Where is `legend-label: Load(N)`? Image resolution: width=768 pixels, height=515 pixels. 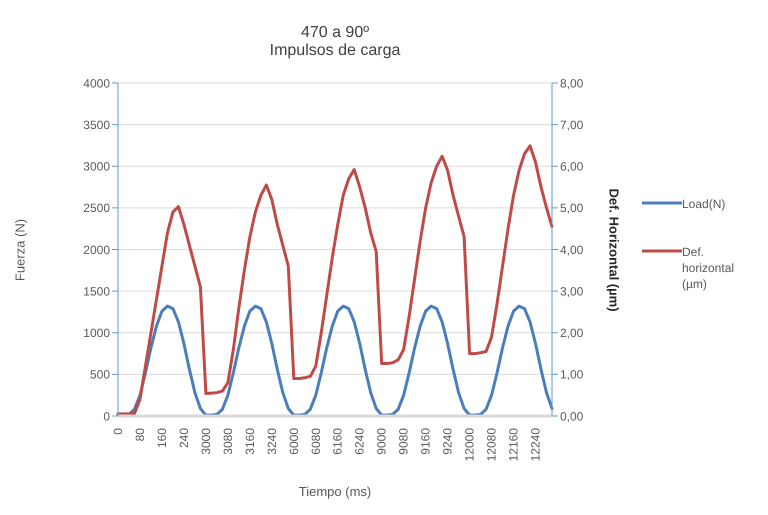 legend-label: Load(N) is located at coordinates (704, 204).